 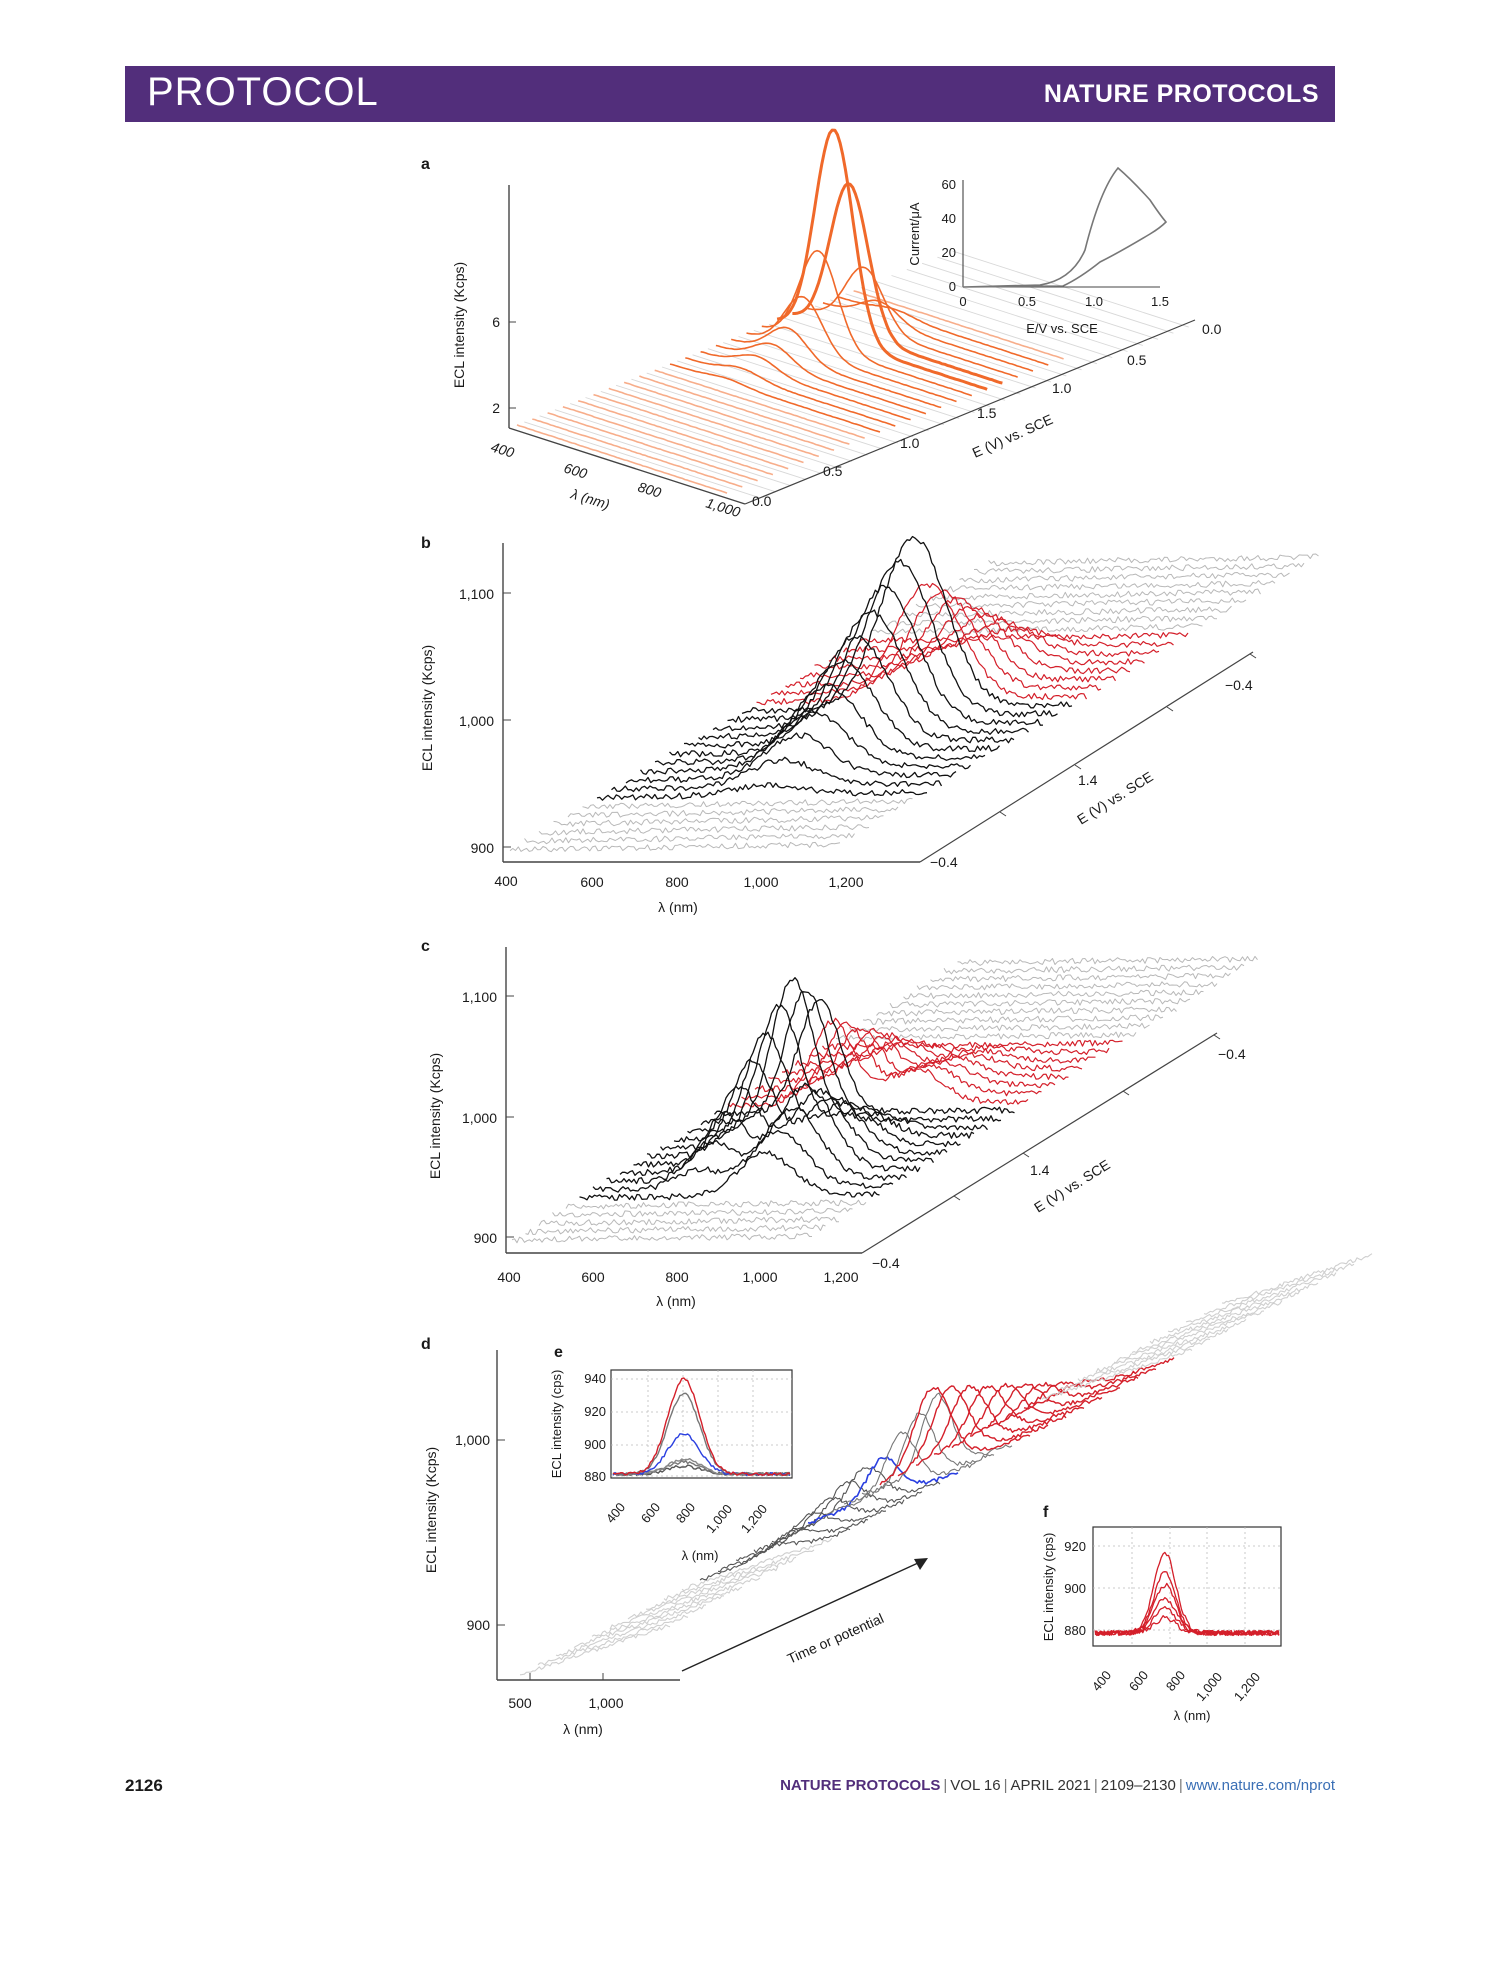 What do you see at coordinates (910, 443) in the screenshot?
I see `panel-a-ztick: 1.0` at bounding box center [910, 443].